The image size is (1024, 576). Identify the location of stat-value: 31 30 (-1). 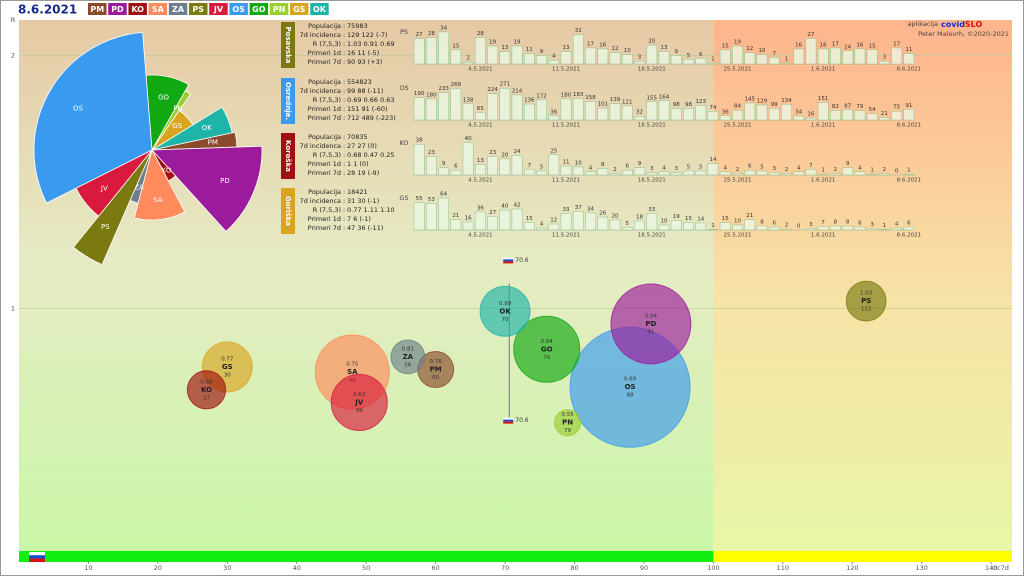
(363, 201).